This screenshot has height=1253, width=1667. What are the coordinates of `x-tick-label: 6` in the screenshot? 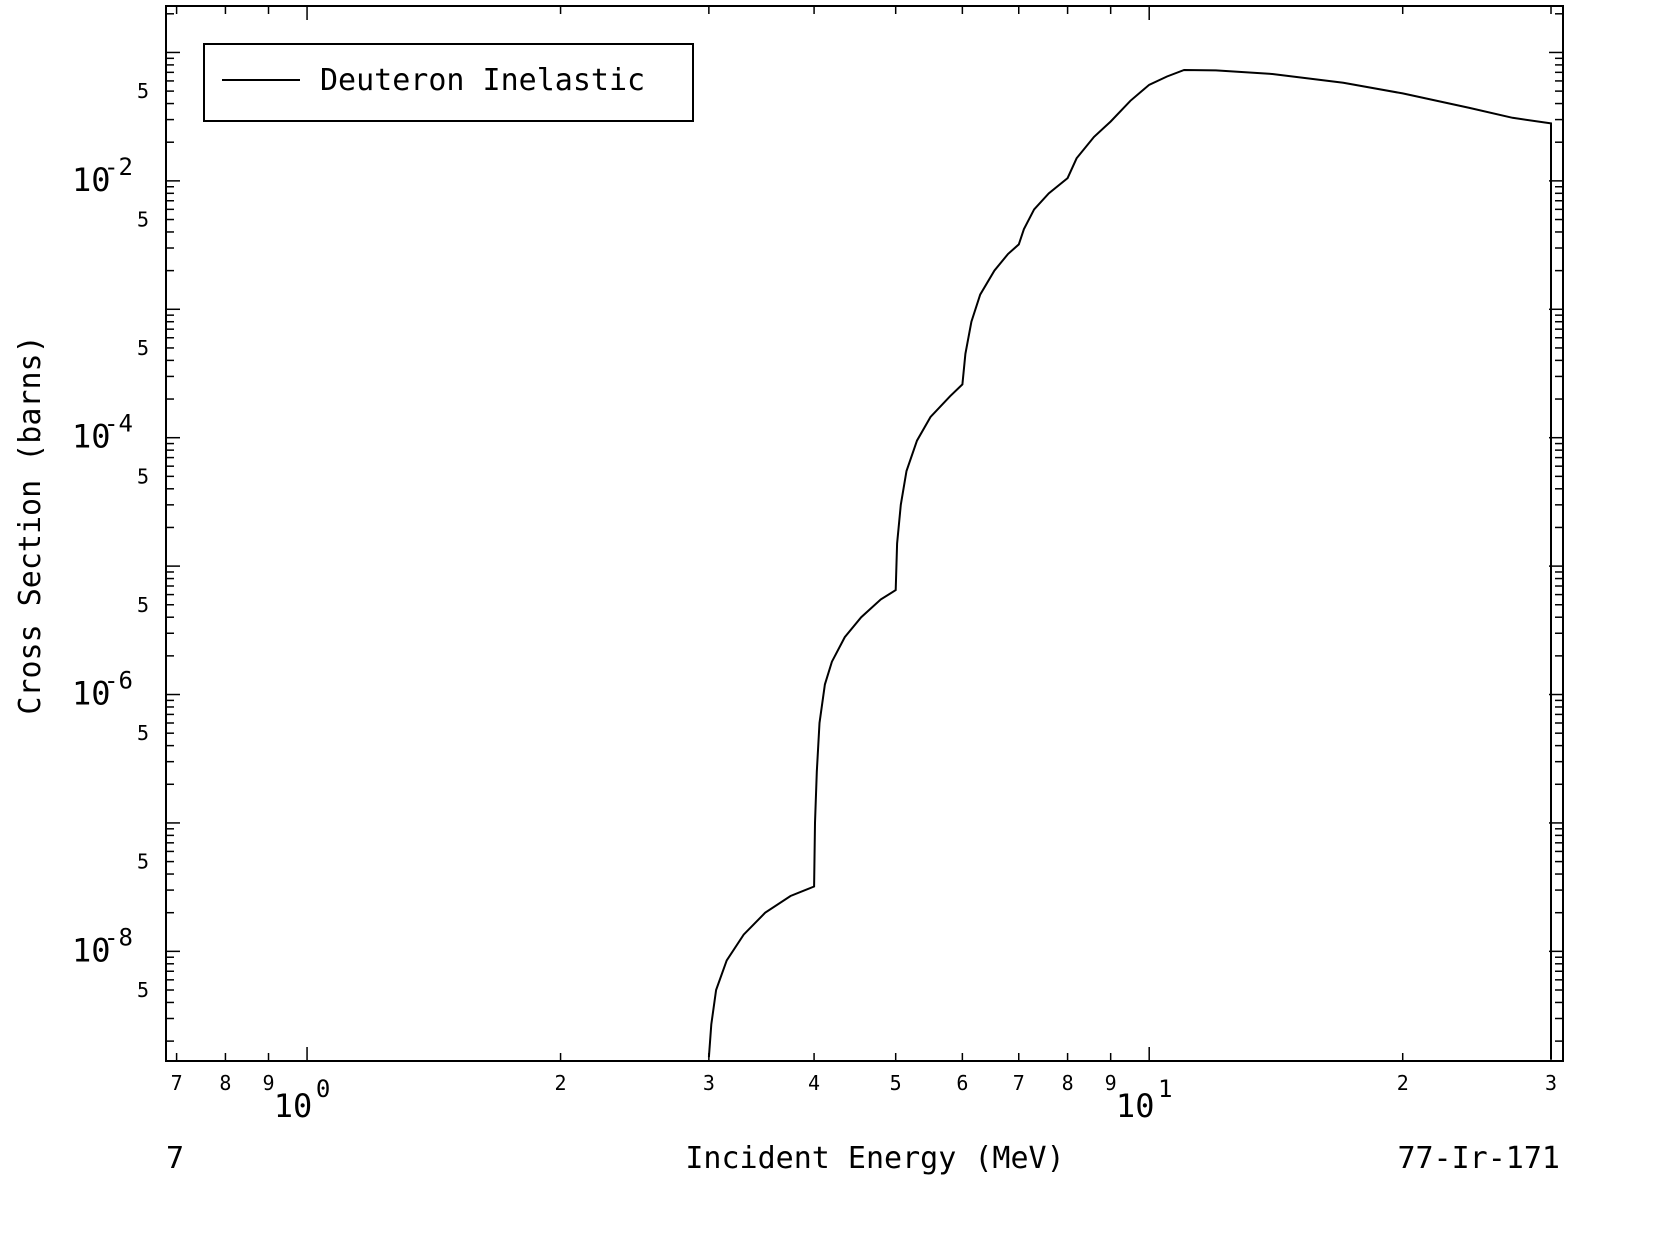 It's located at (962, 1083).